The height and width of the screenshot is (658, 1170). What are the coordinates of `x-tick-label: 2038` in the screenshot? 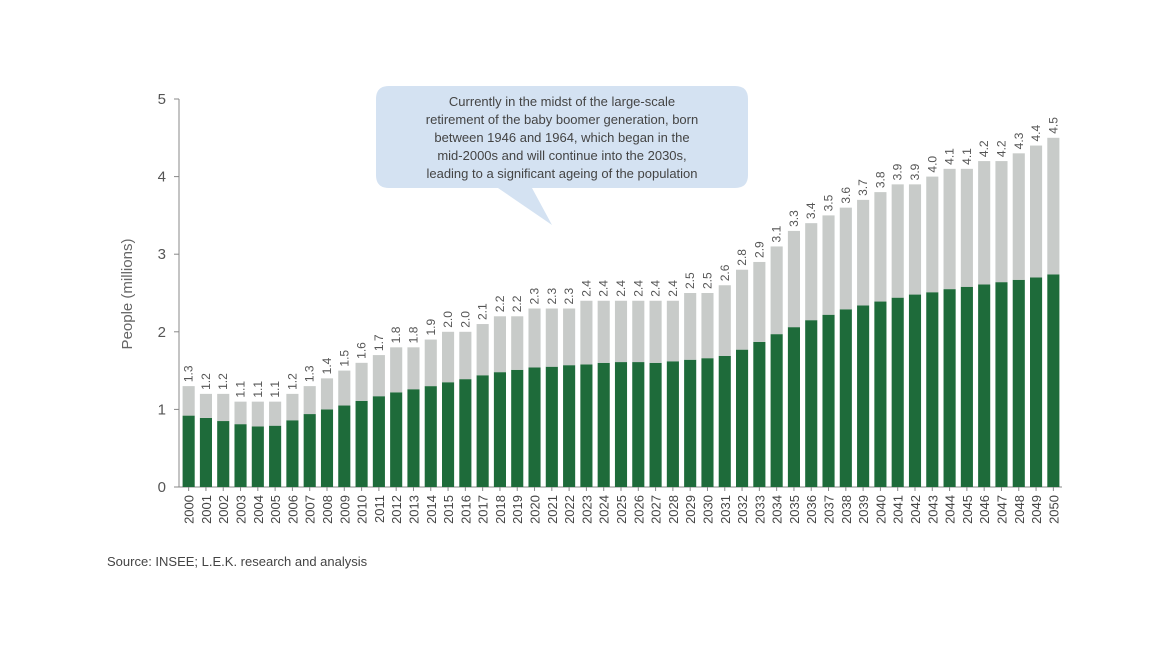 It's located at (846, 509).